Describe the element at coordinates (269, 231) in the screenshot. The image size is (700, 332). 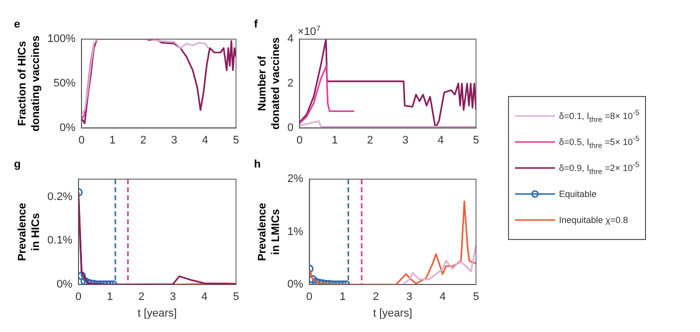
I see `y-axis-title: Prevalence in LMICs` at that location.